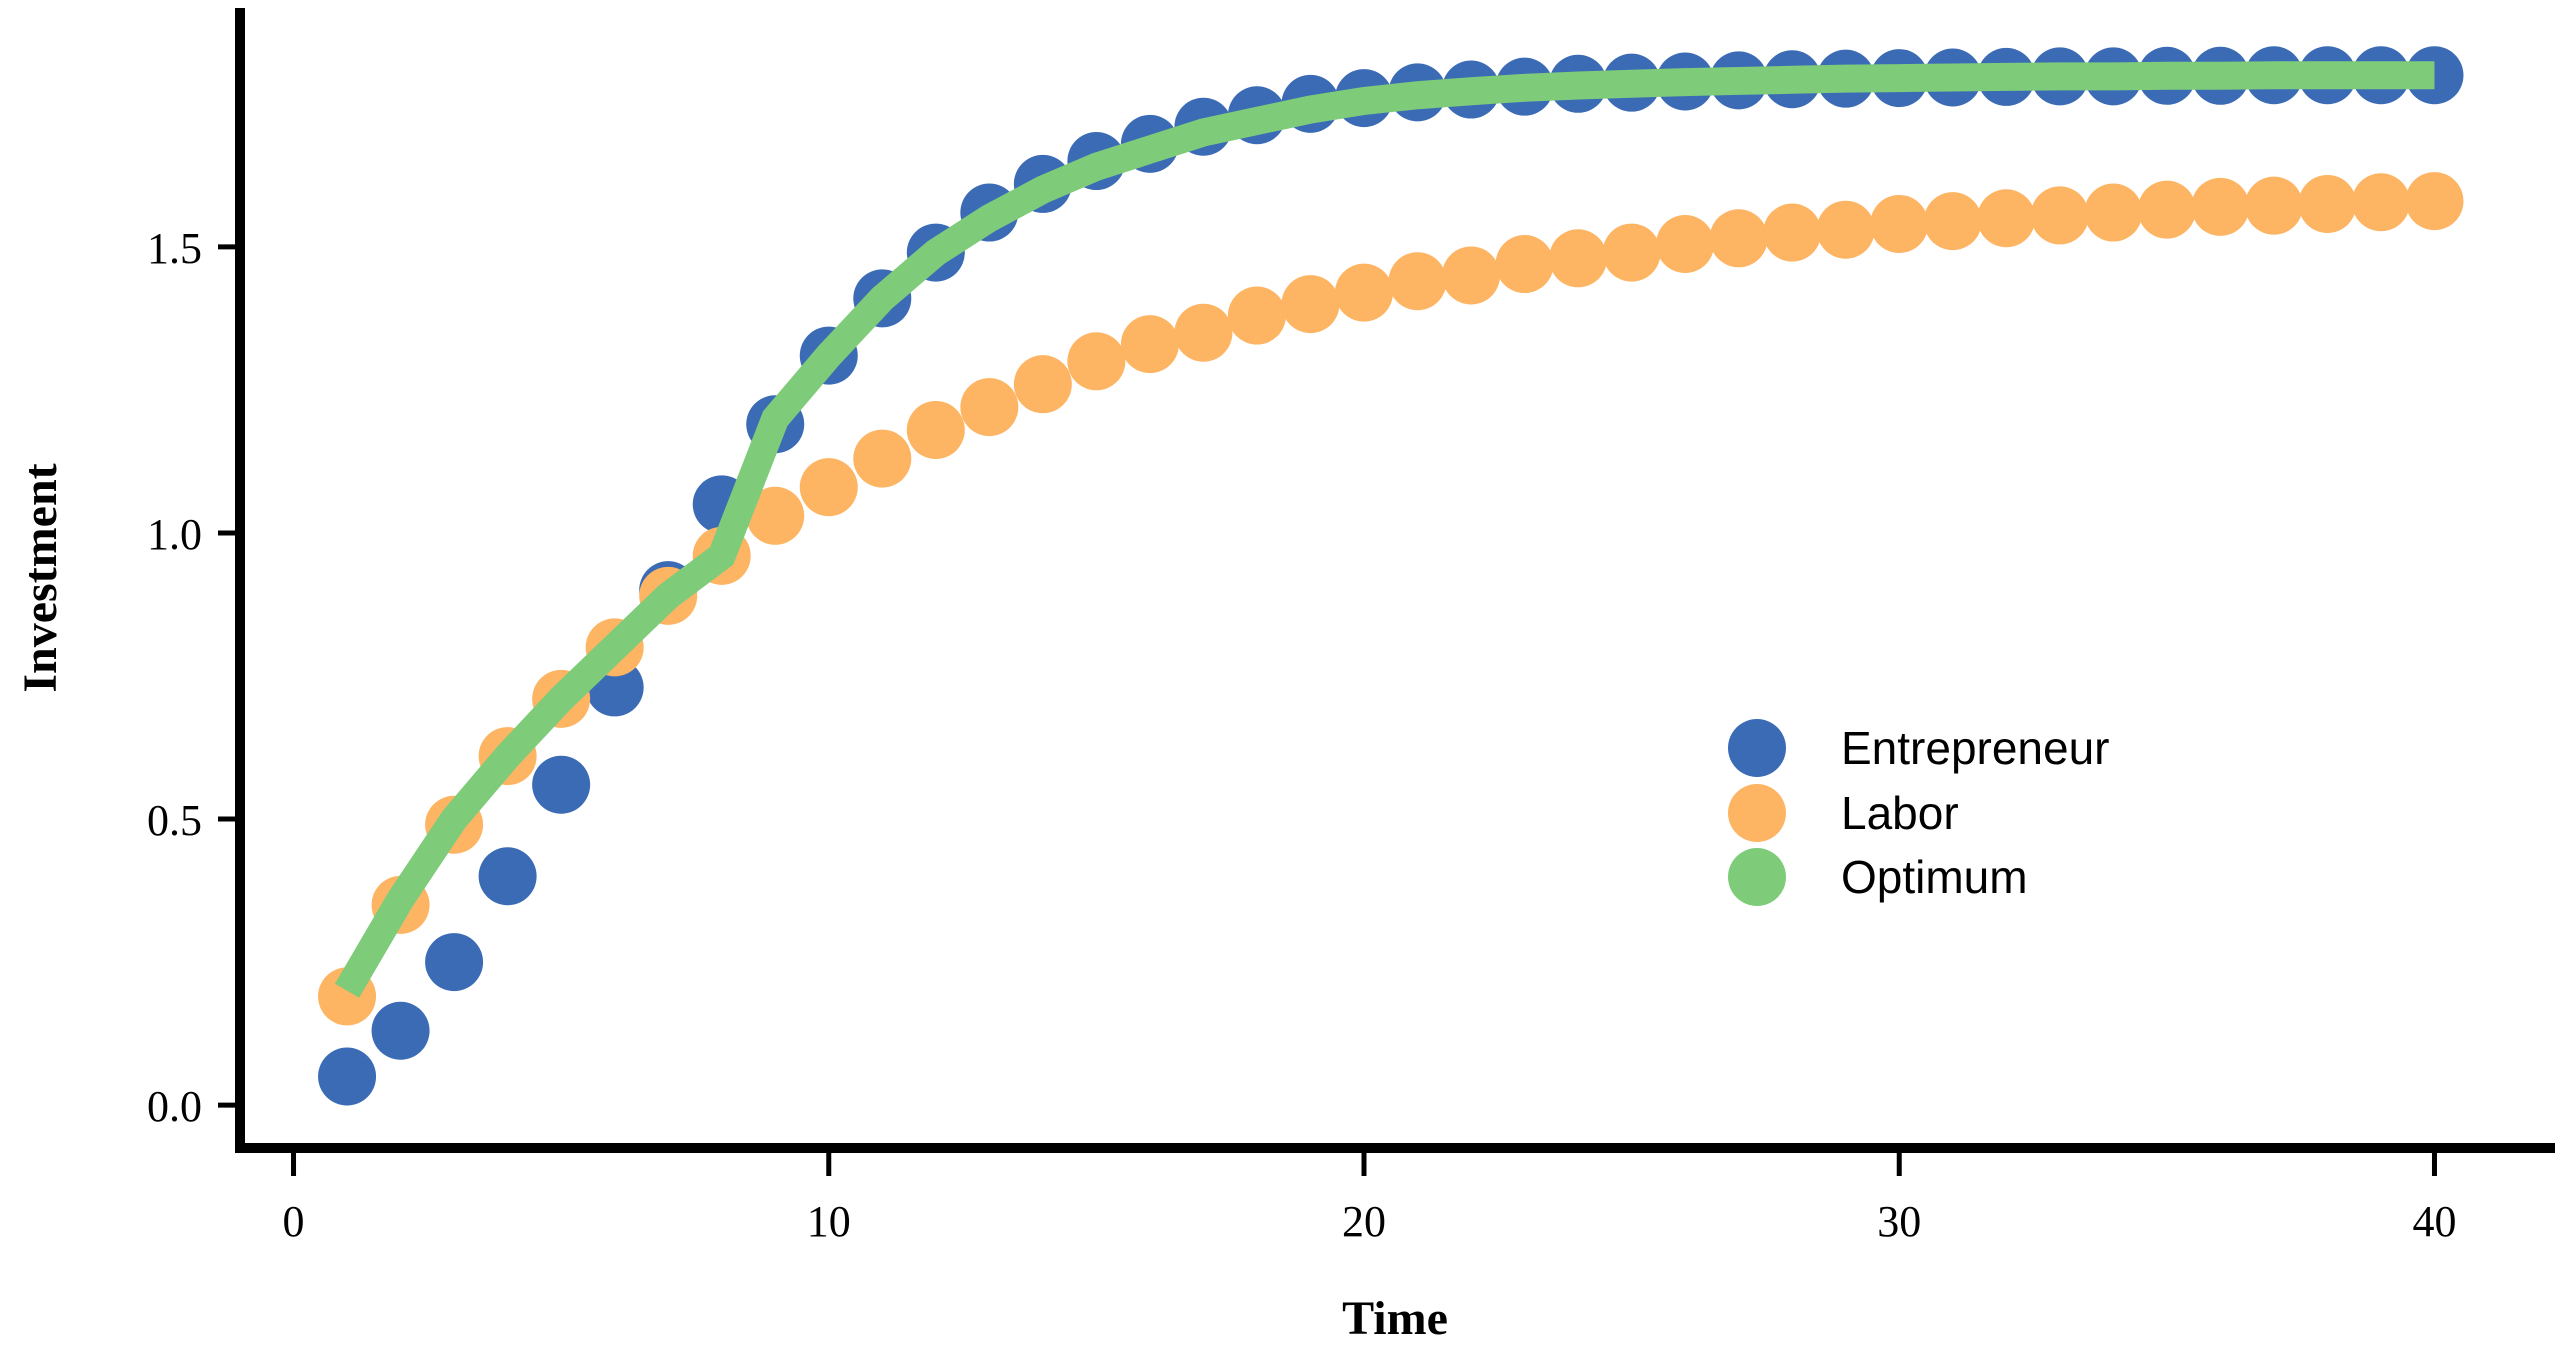 The width and height of the screenshot is (2561, 1350). Describe the element at coordinates (174, 820) in the screenshot. I see `y-tick-label-1: 0.5` at that location.